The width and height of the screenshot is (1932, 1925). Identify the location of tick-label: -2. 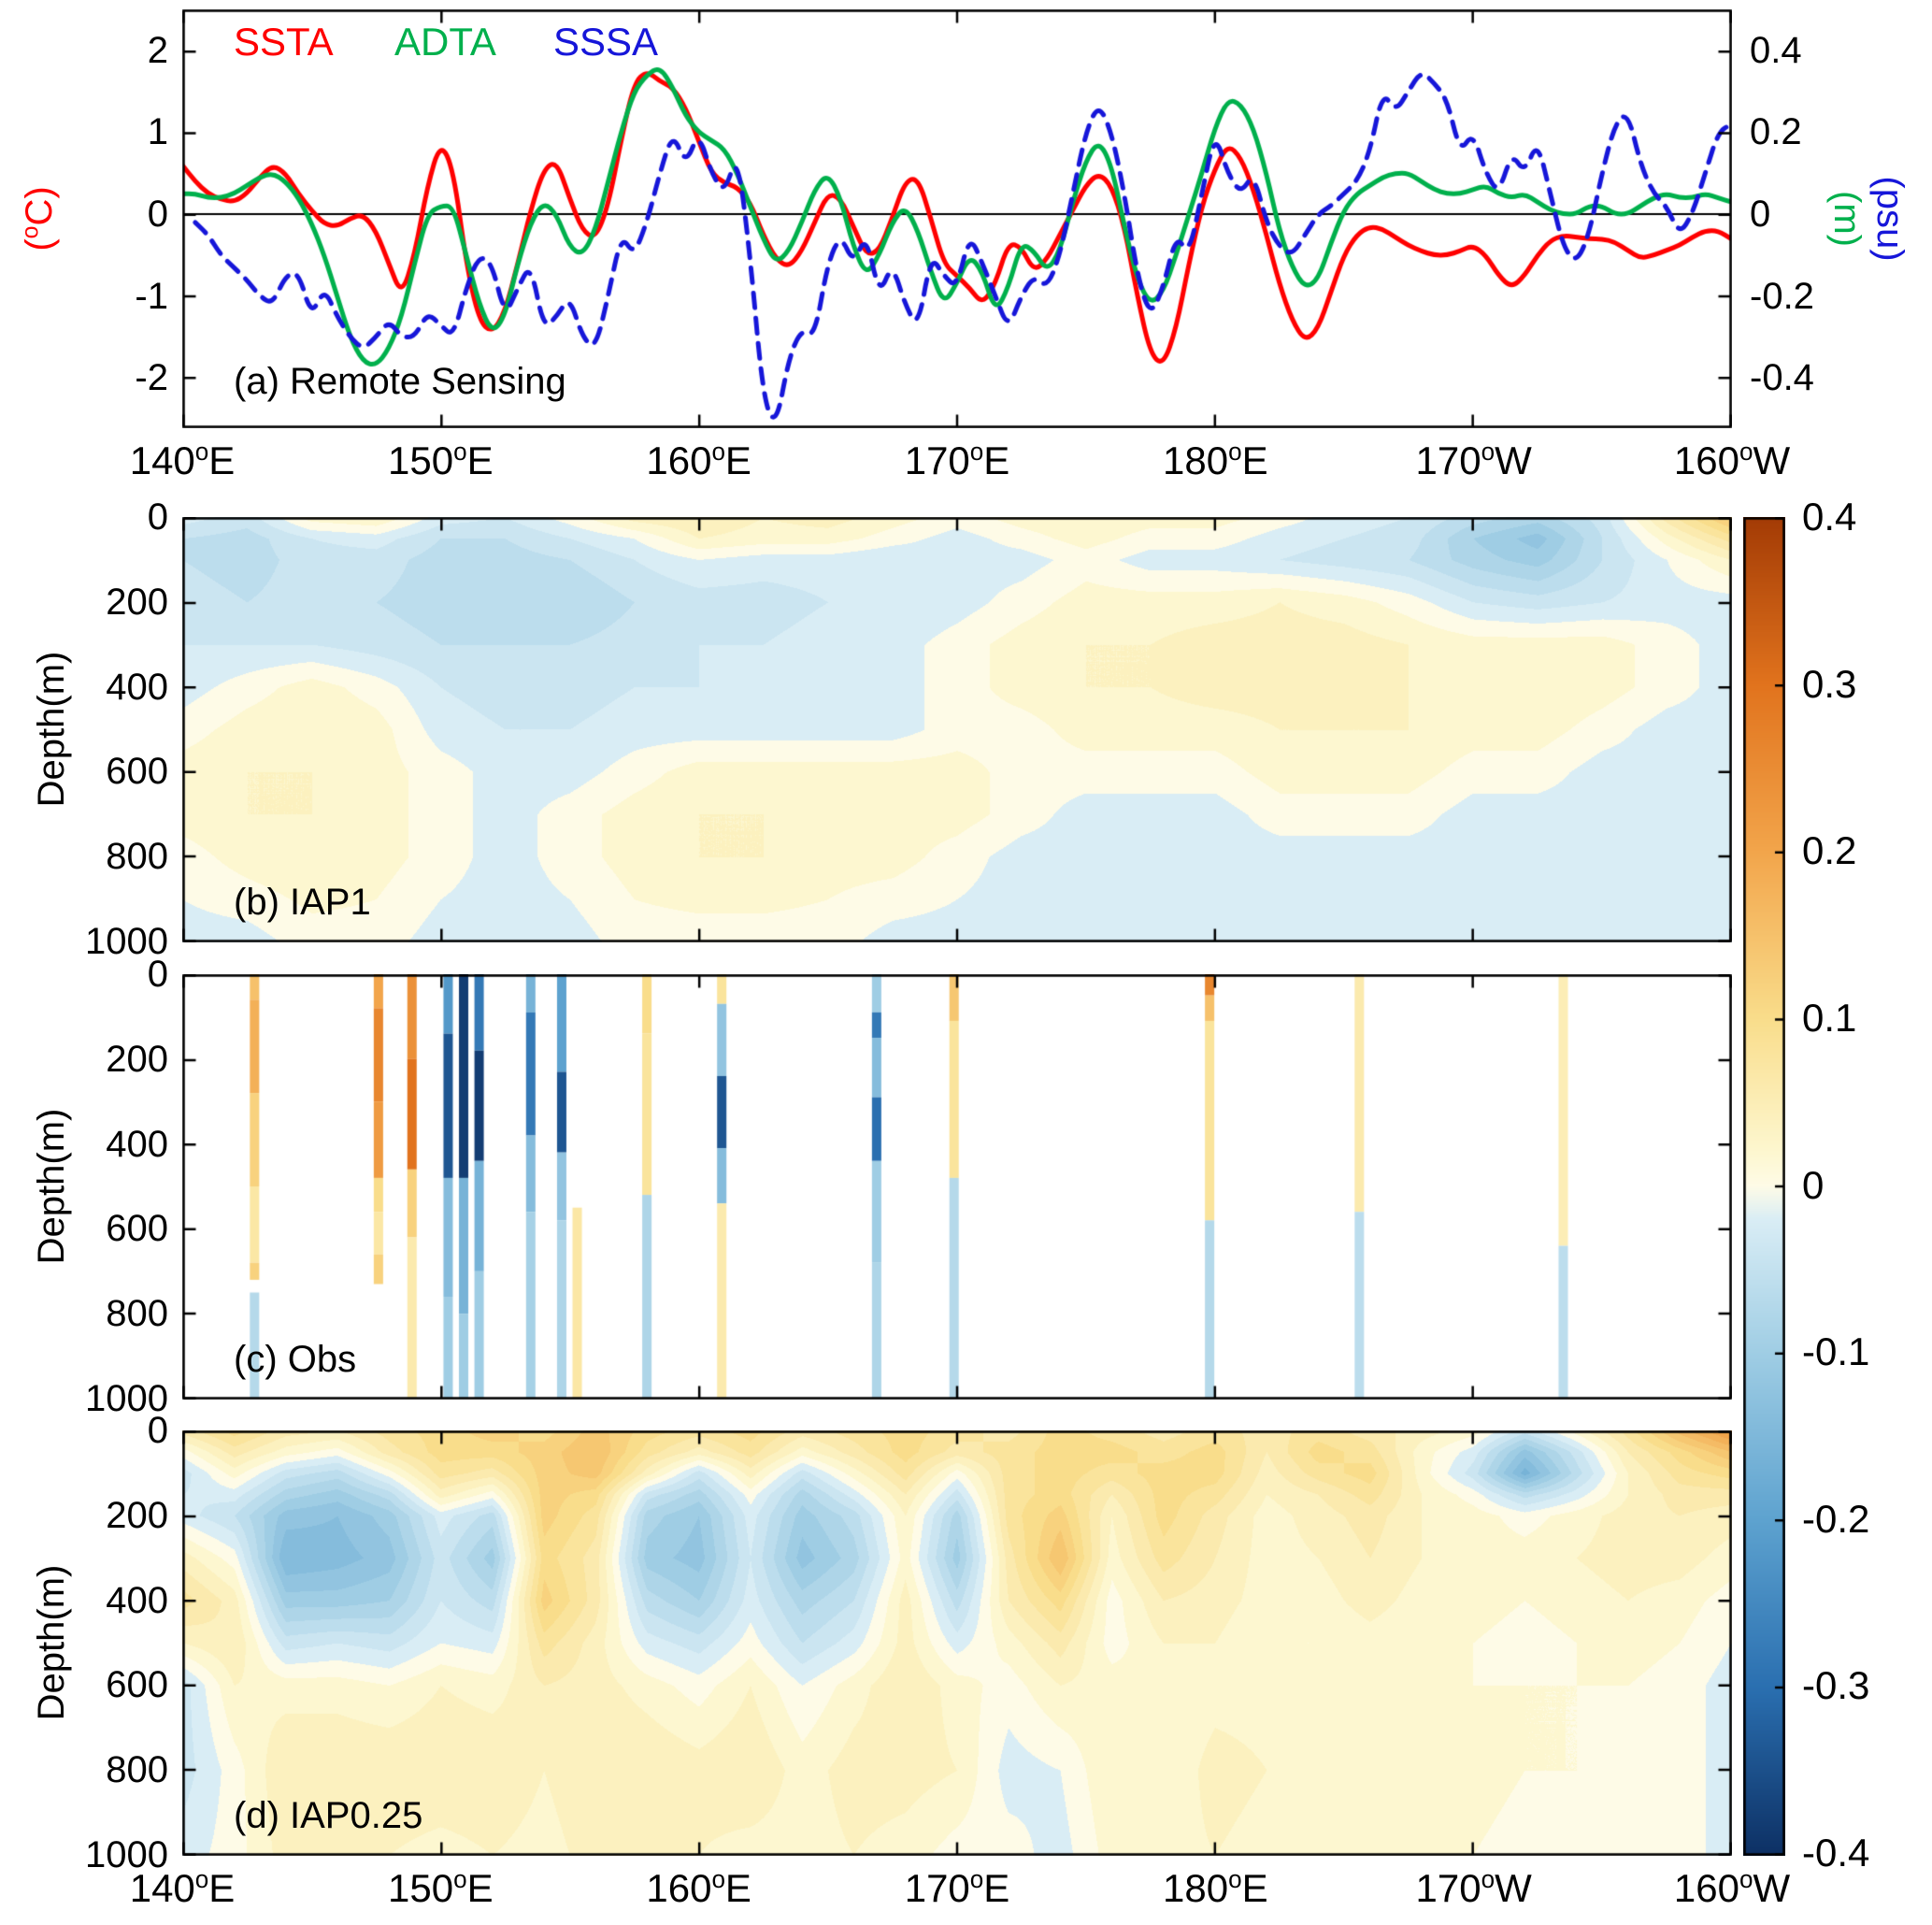
(151, 378).